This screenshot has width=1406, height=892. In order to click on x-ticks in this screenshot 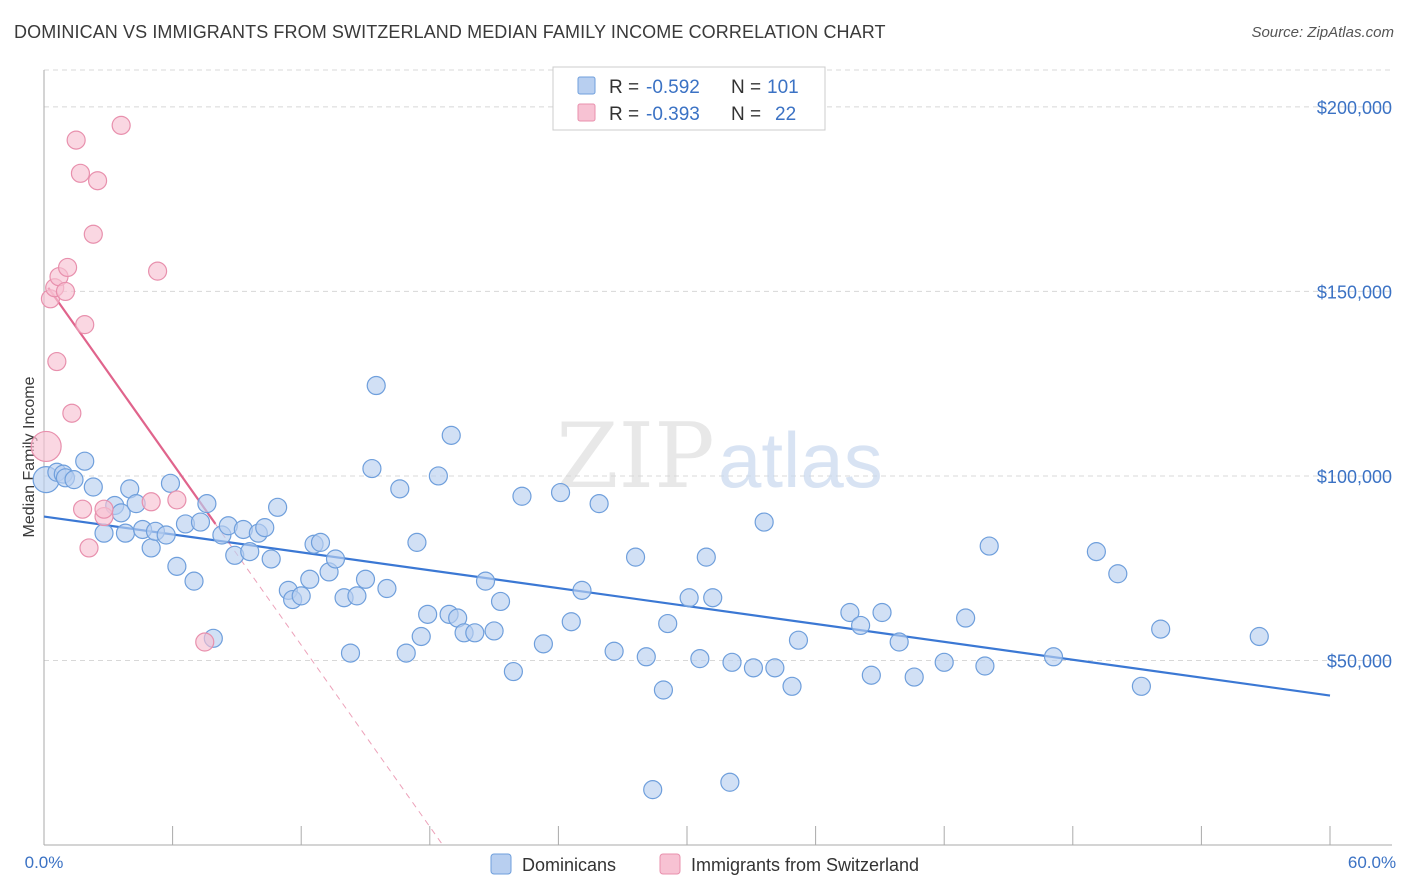, I will do `click(687, 835)`.